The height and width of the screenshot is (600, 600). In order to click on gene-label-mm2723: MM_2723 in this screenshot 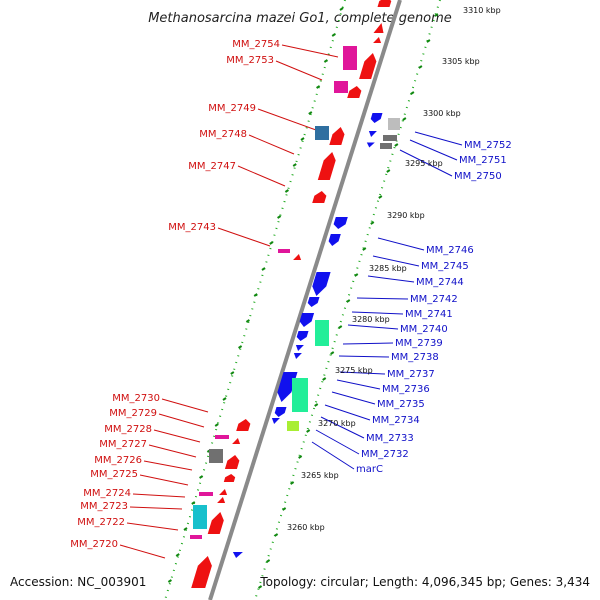, I will do `click(104, 506)`.